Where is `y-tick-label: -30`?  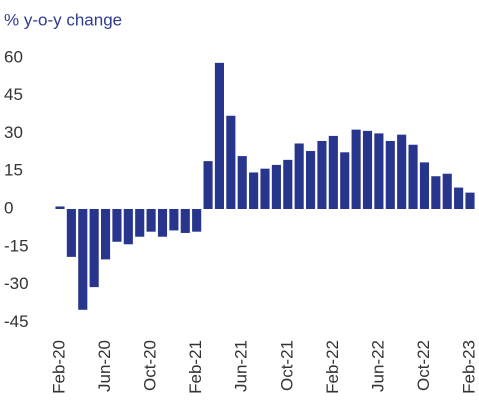 y-tick-label: -30 is located at coordinates (16, 283).